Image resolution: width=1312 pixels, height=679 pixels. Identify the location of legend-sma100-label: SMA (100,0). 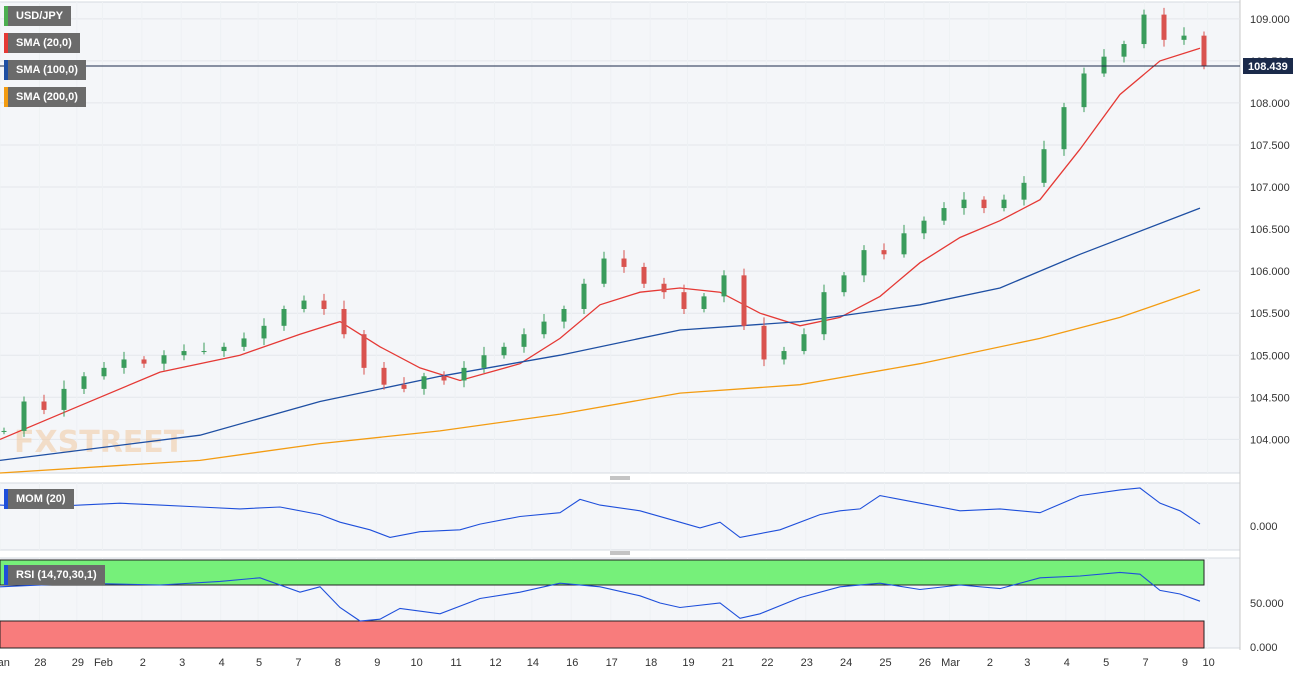
(47, 70).